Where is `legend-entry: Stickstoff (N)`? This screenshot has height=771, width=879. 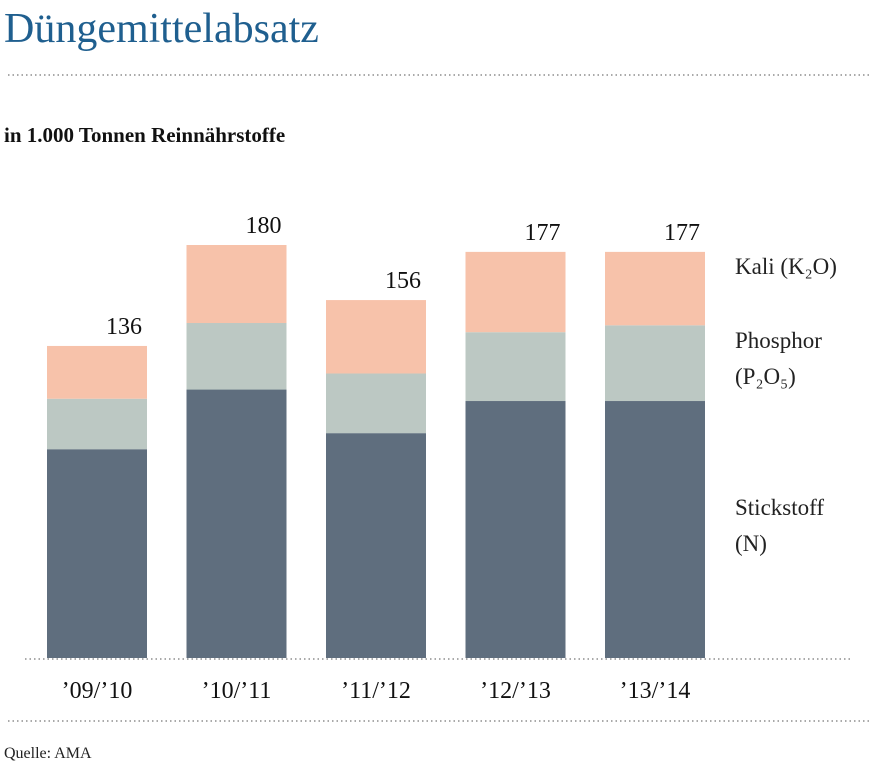
legend-entry: Stickstoff (N) is located at coordinates (780, 525).